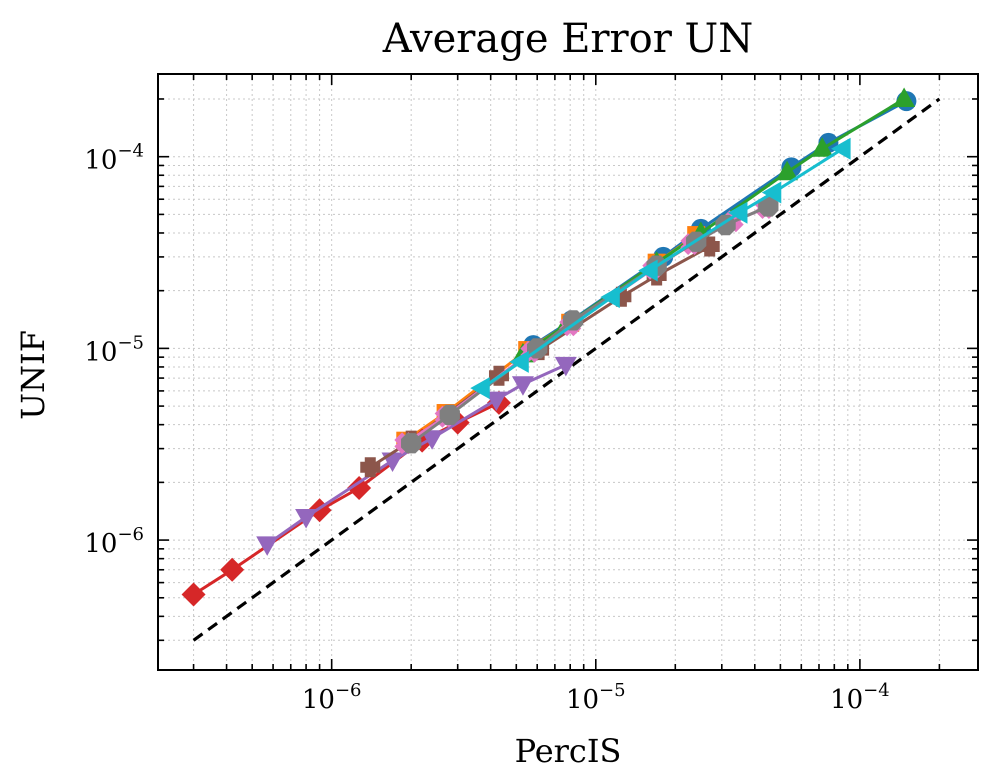 This screenshot has width=995, height=784. I want to click on y-tick-label: 10⁻⁶, so click(114, 541).